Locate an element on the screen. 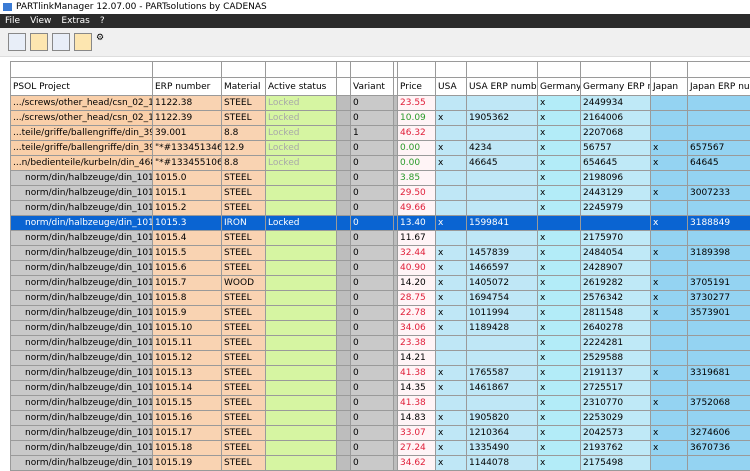  column-header: ERP number is located at coordinates (187, 87).